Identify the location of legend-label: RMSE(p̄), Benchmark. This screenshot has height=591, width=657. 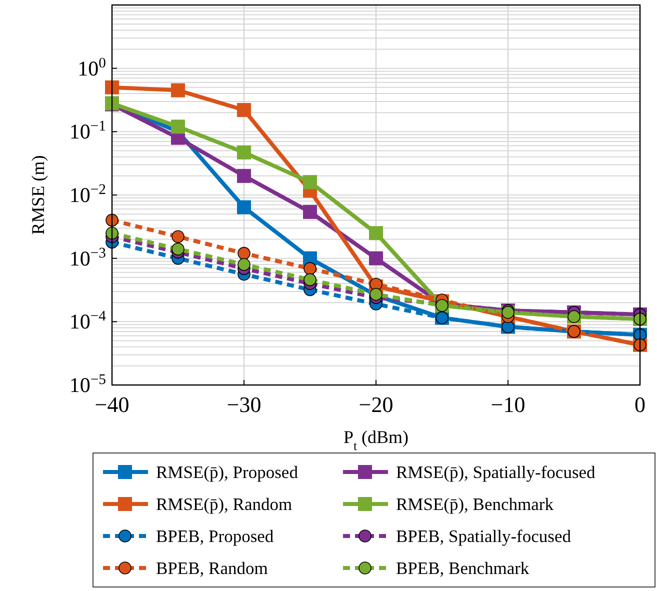
(475, 504).